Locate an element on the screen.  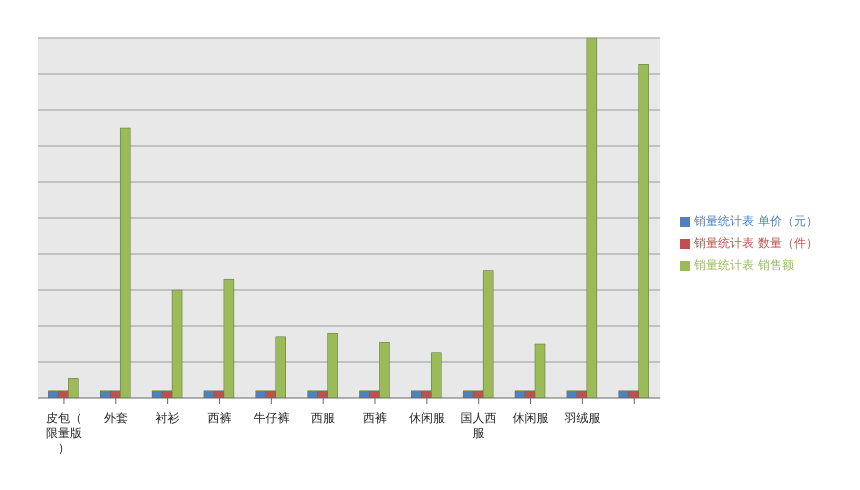
legend-label: 销量统计表 数量（件） is located at coordinates (756, 243).